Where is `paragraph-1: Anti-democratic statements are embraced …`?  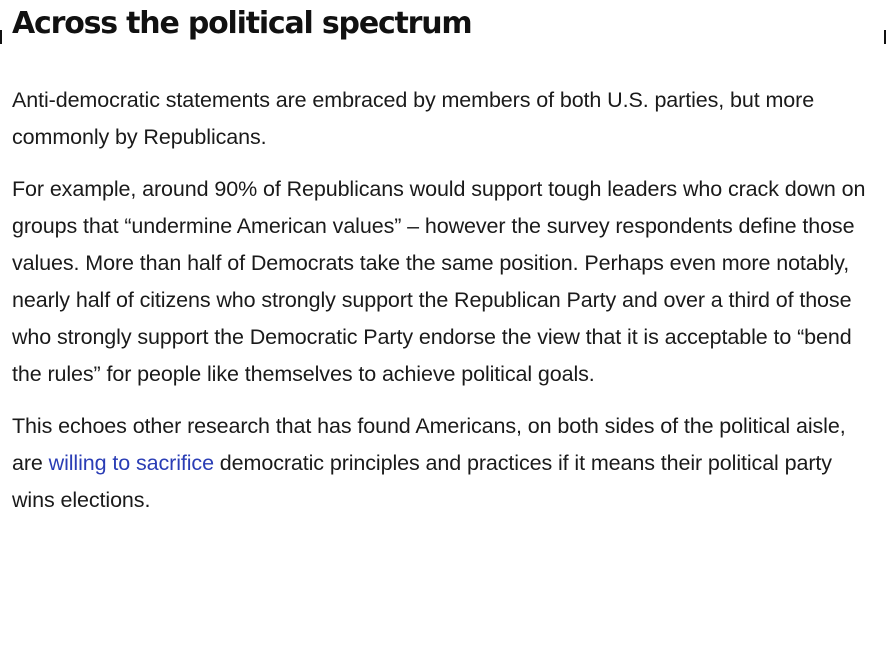 paragraph-1: Anti-democratic statements are embraced … is located at coordinates (413, 118).